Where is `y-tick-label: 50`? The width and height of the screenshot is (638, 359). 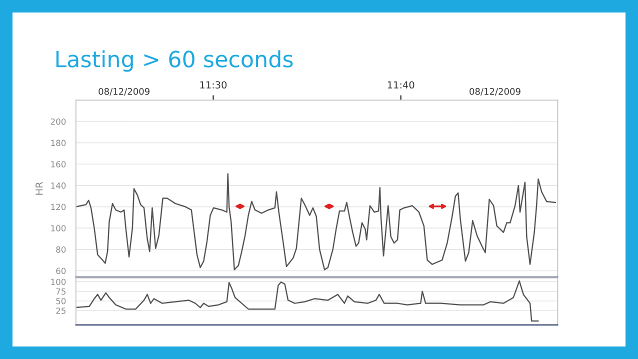 y-tick-label: 50 is located at coordinates (61, 301).